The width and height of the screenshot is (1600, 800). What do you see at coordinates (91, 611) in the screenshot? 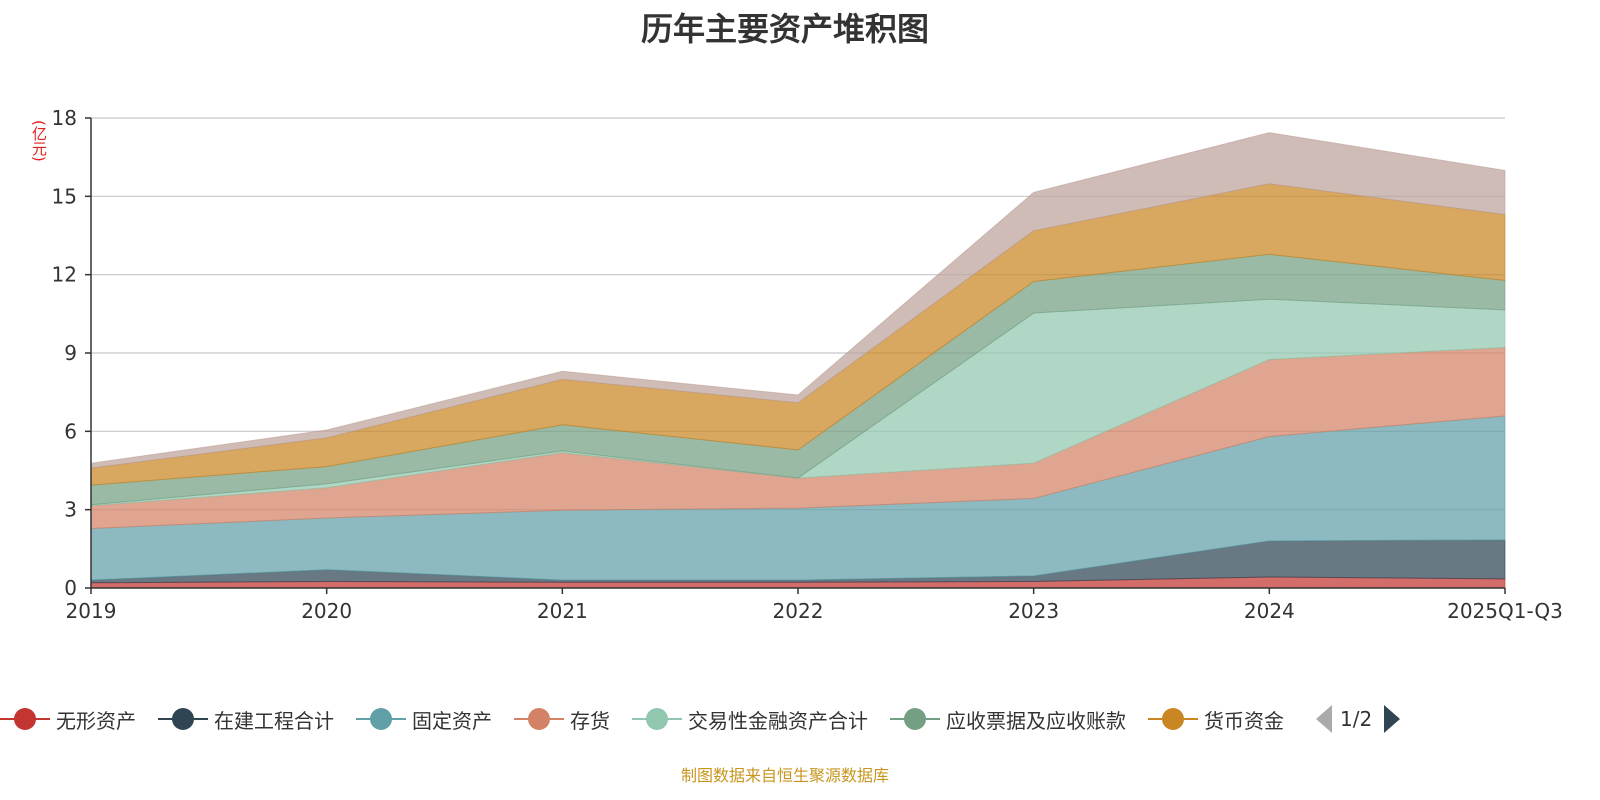
I see `x-tick-label: 2019` at bounding box center [91, 611].